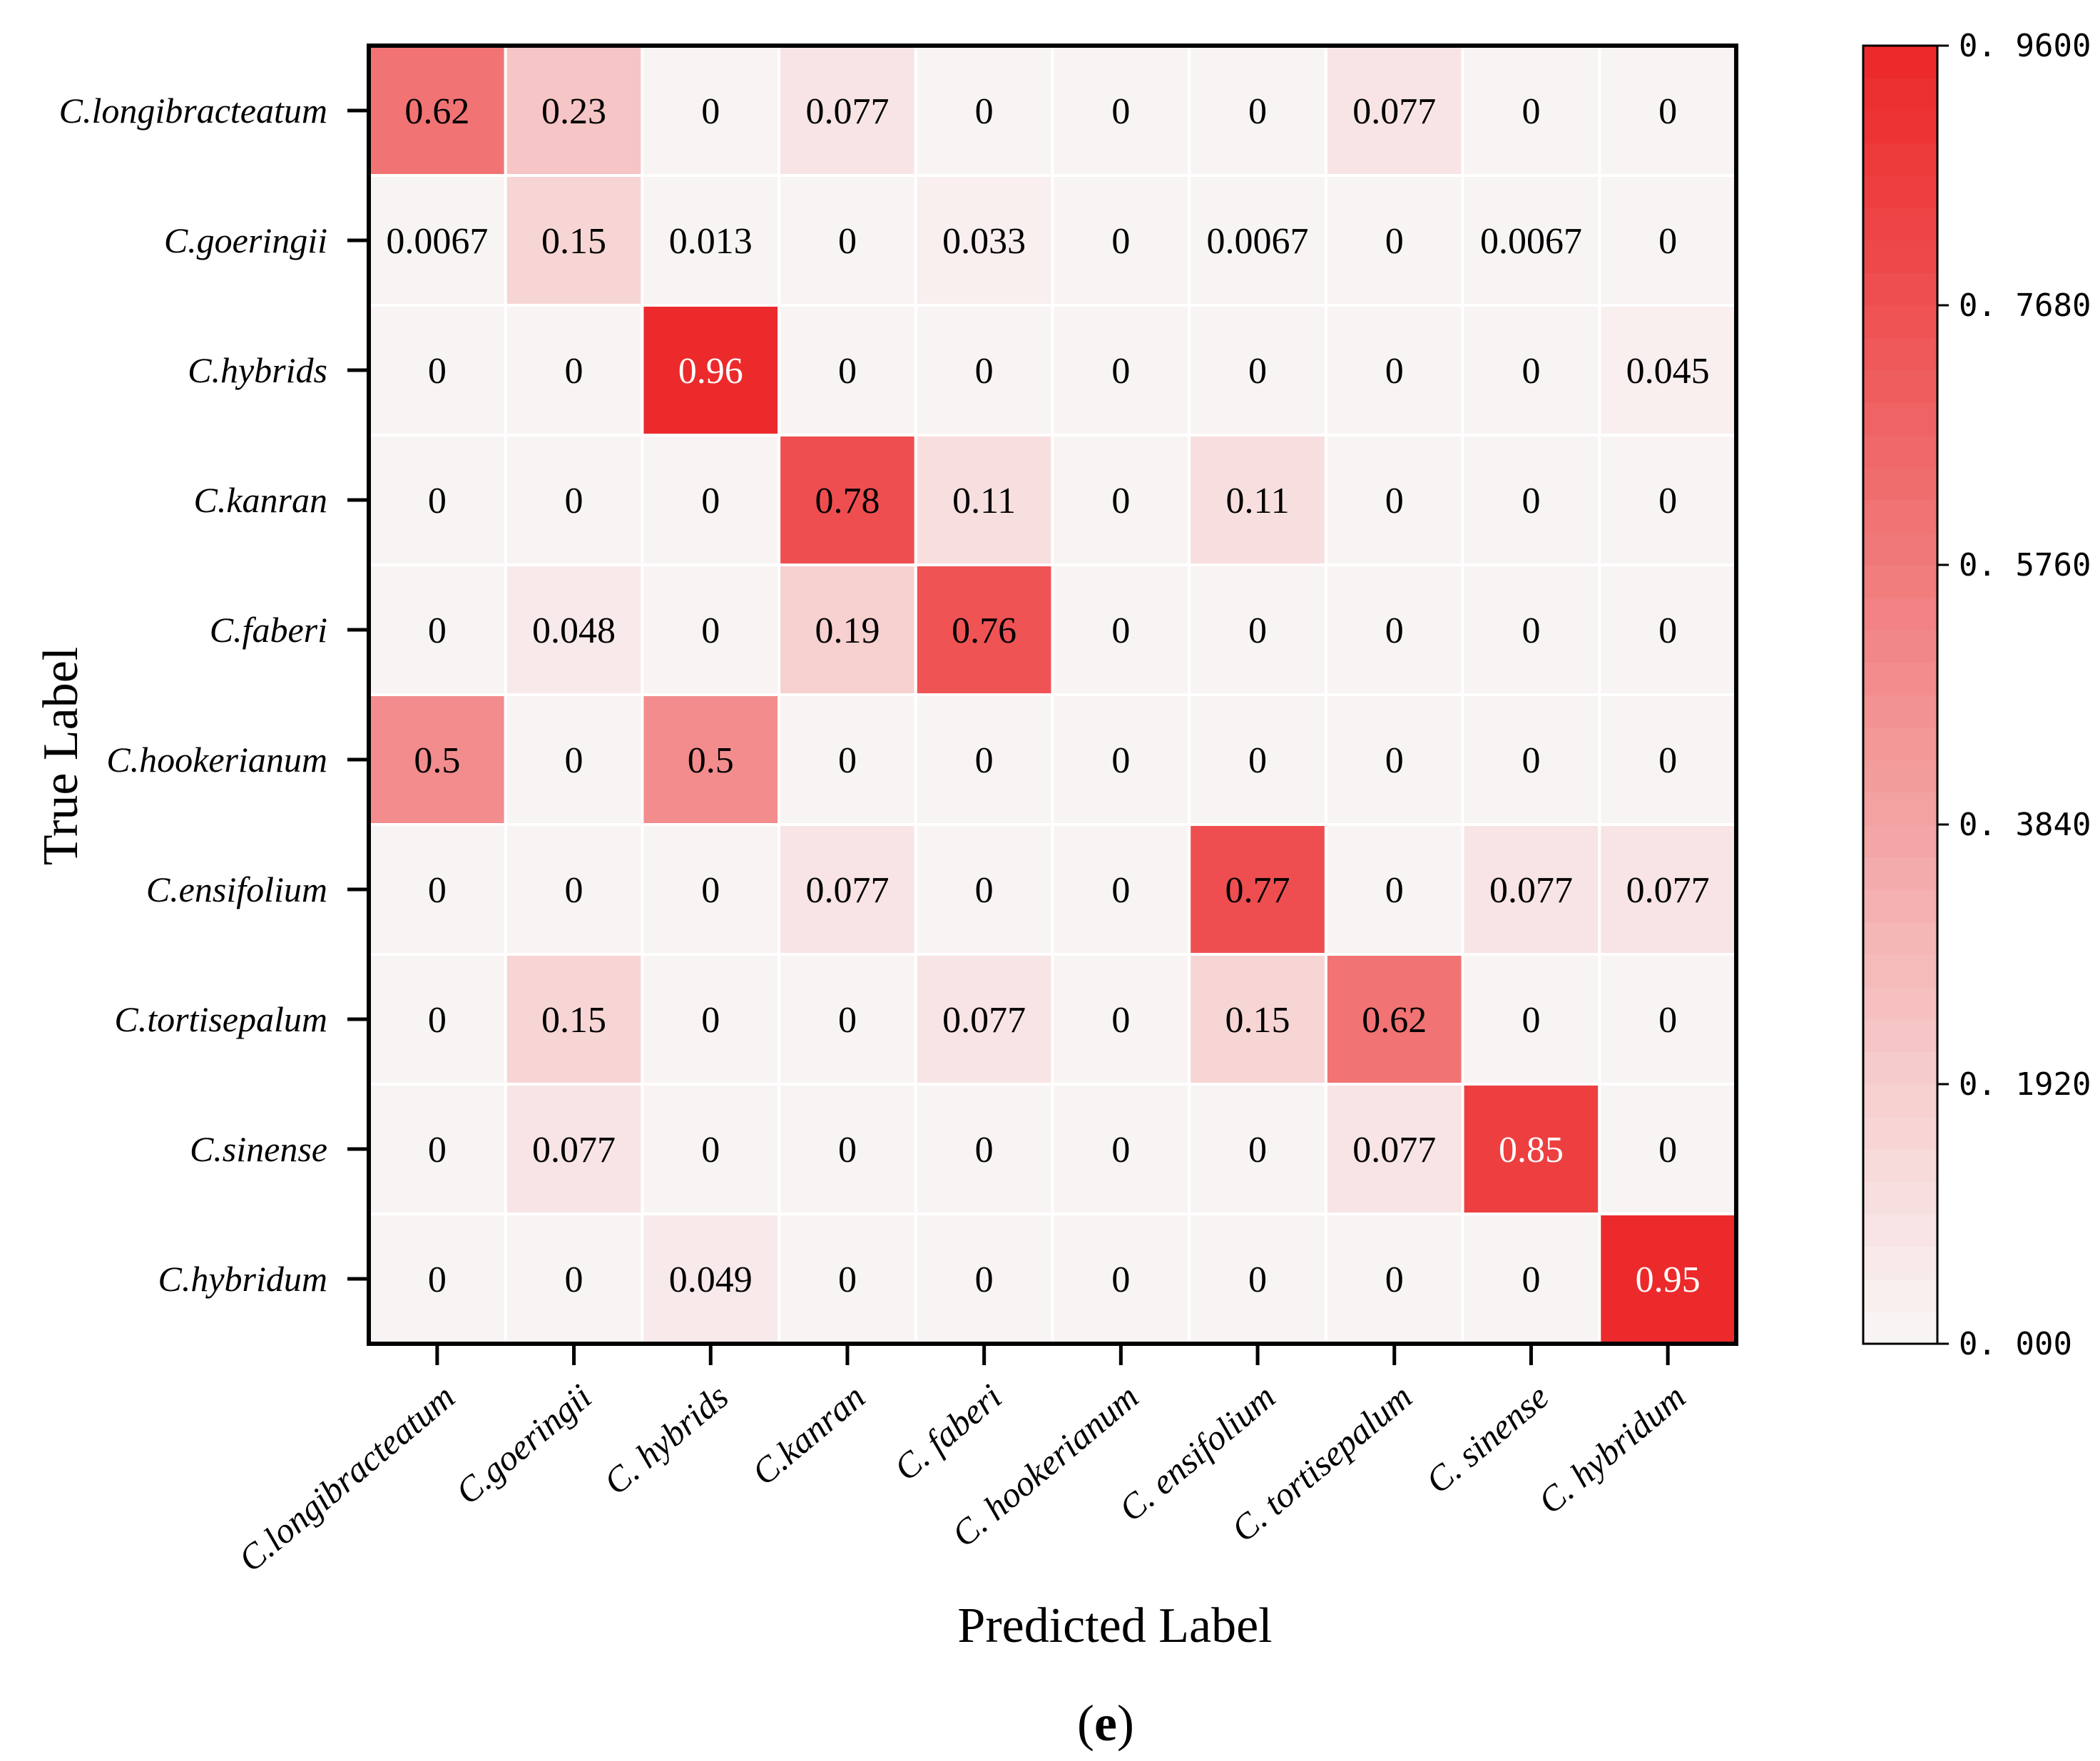 This screenshot has height=1761, width=2100. What do you see at coordinates (2025, 46) in the screenshot?
I see `colorbar-tick-label: 0. 9600` at bounding box center [2025, 46].